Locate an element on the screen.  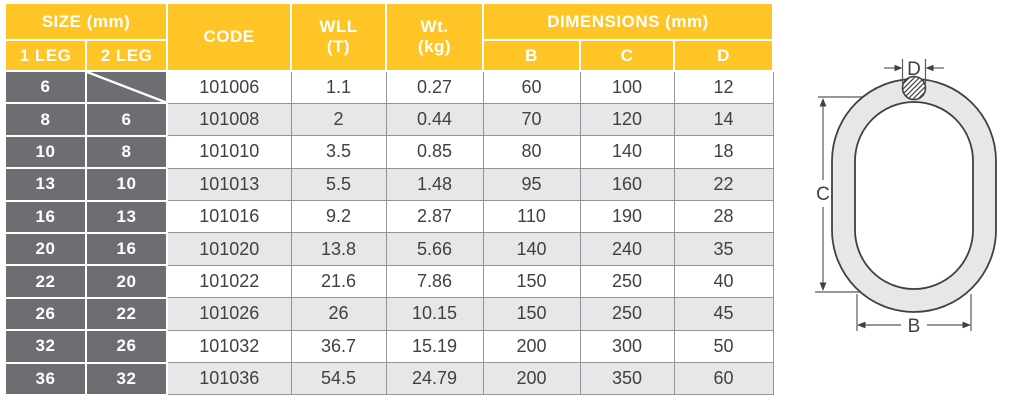
cell-code: 101016 is located at coordinates (229, 217).